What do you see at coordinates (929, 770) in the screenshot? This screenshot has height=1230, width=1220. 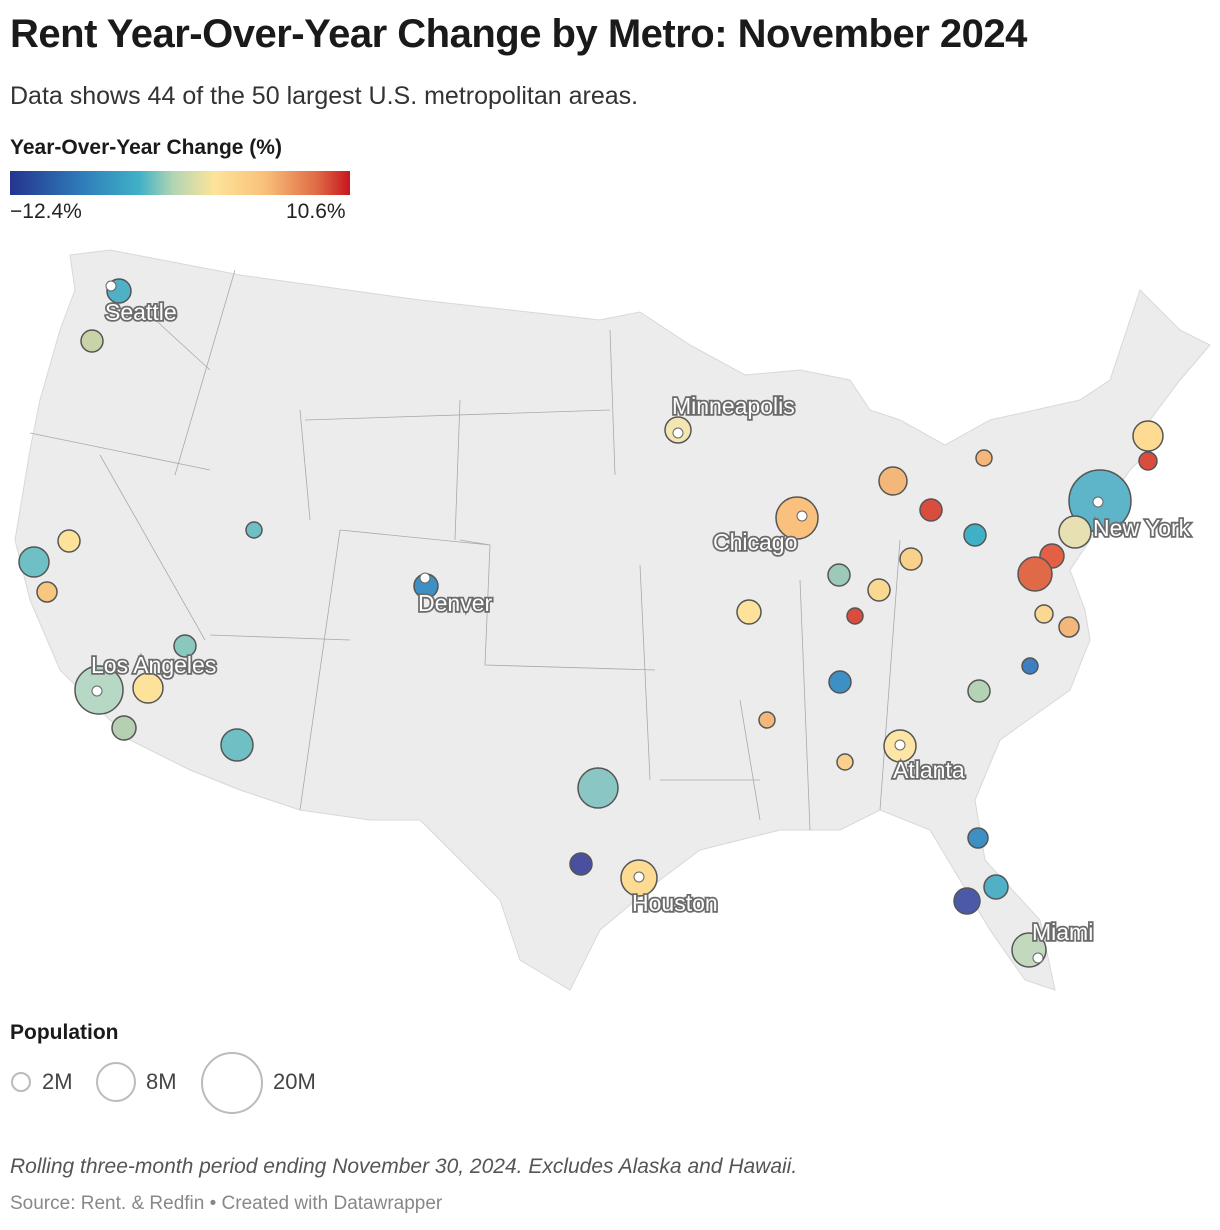 I see `city-label: Atlanta` at bounding box center [929, 770].